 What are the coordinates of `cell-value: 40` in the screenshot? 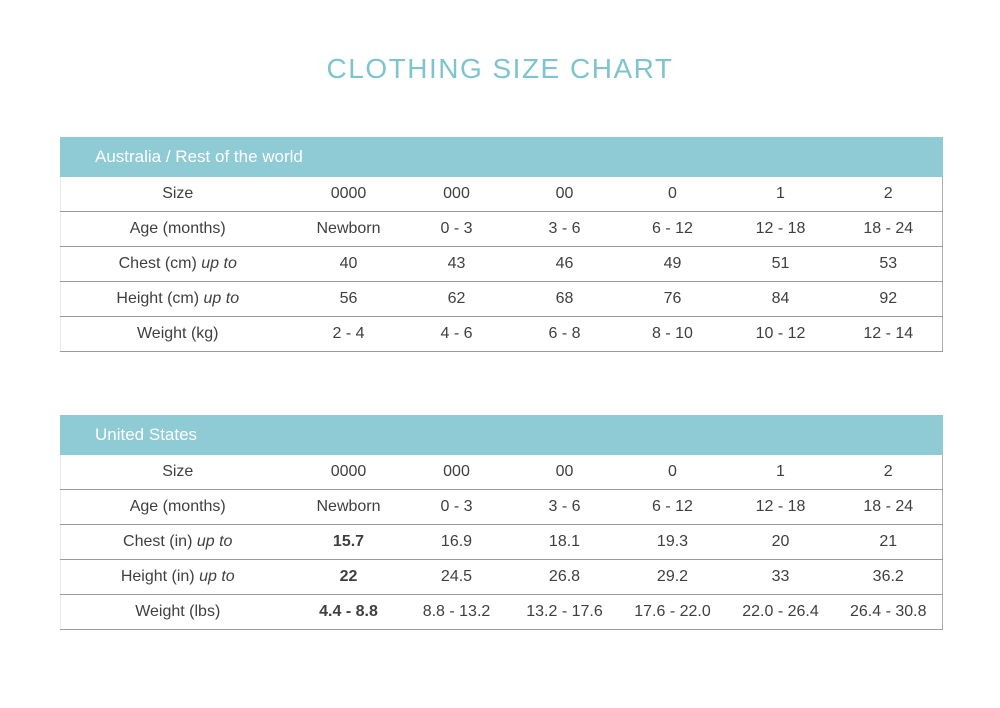 It's located at (348, 264).